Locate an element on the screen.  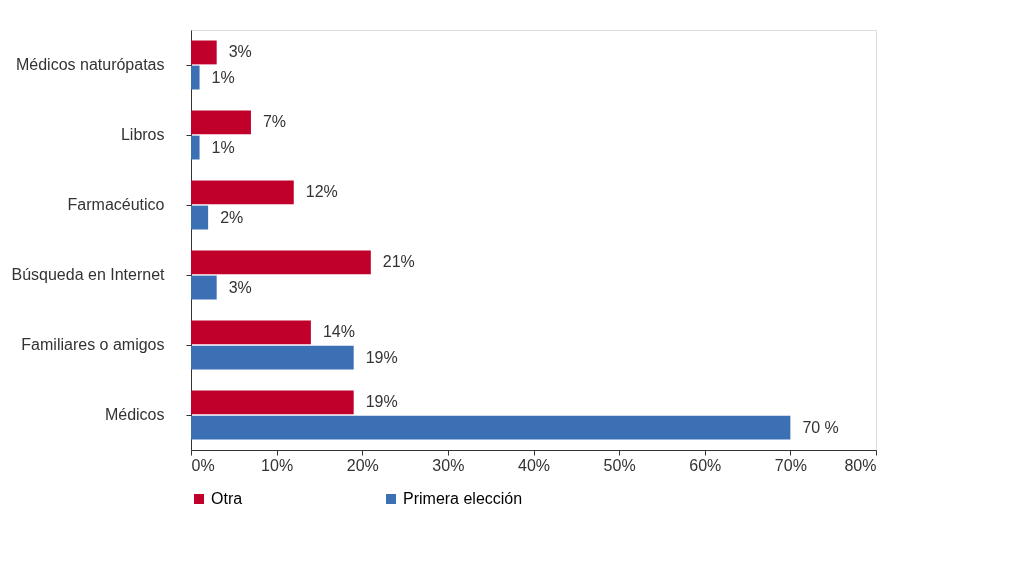
y-tick-label: Familiares o amigos is located at coordinates (93, 344).